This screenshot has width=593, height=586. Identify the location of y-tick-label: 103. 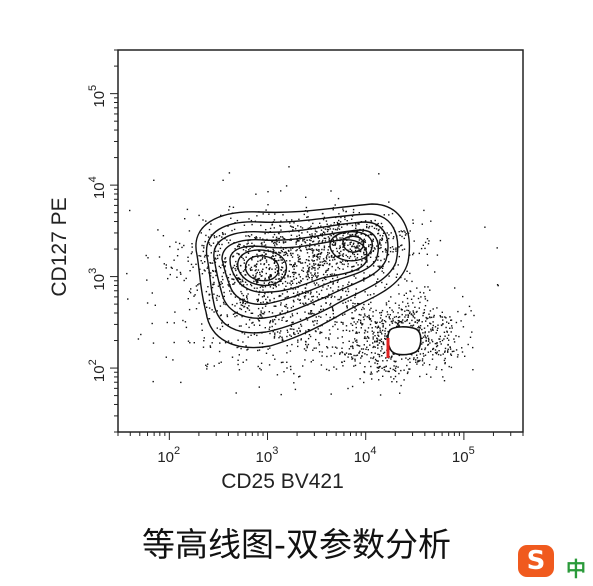
(97, 279).